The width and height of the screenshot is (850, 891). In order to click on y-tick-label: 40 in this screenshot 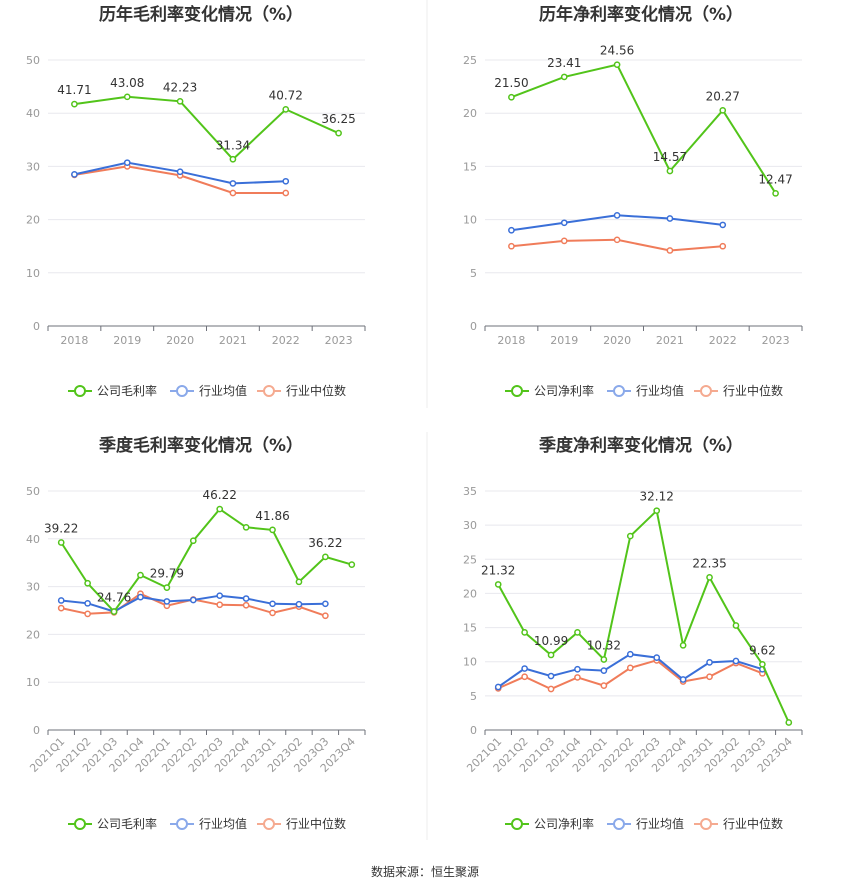, I will do `click(33, 113)`.